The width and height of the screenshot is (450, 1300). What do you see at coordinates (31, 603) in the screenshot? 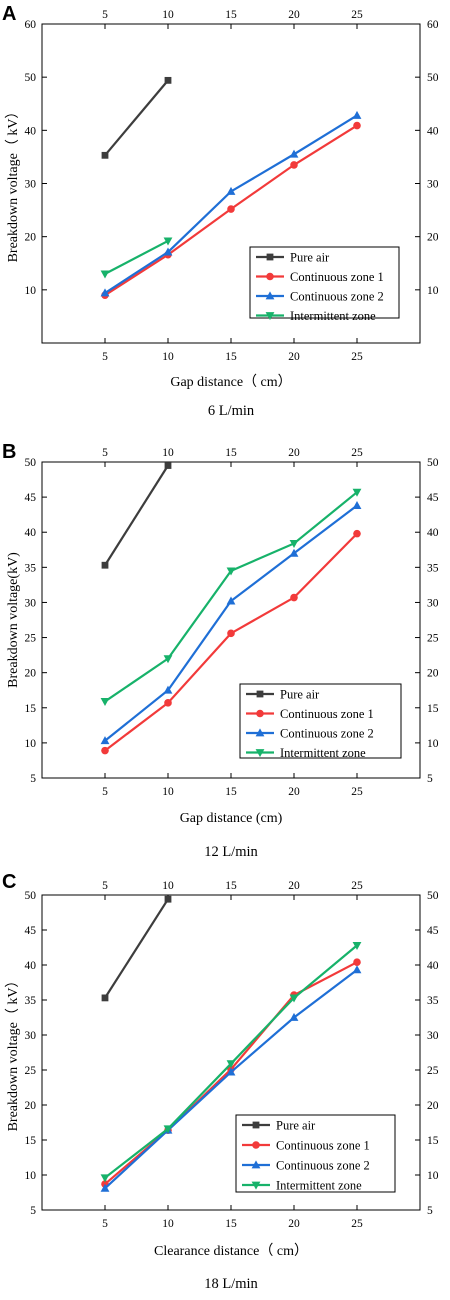
I see `y-tick-label: 30` at bounding box center [31, 603].